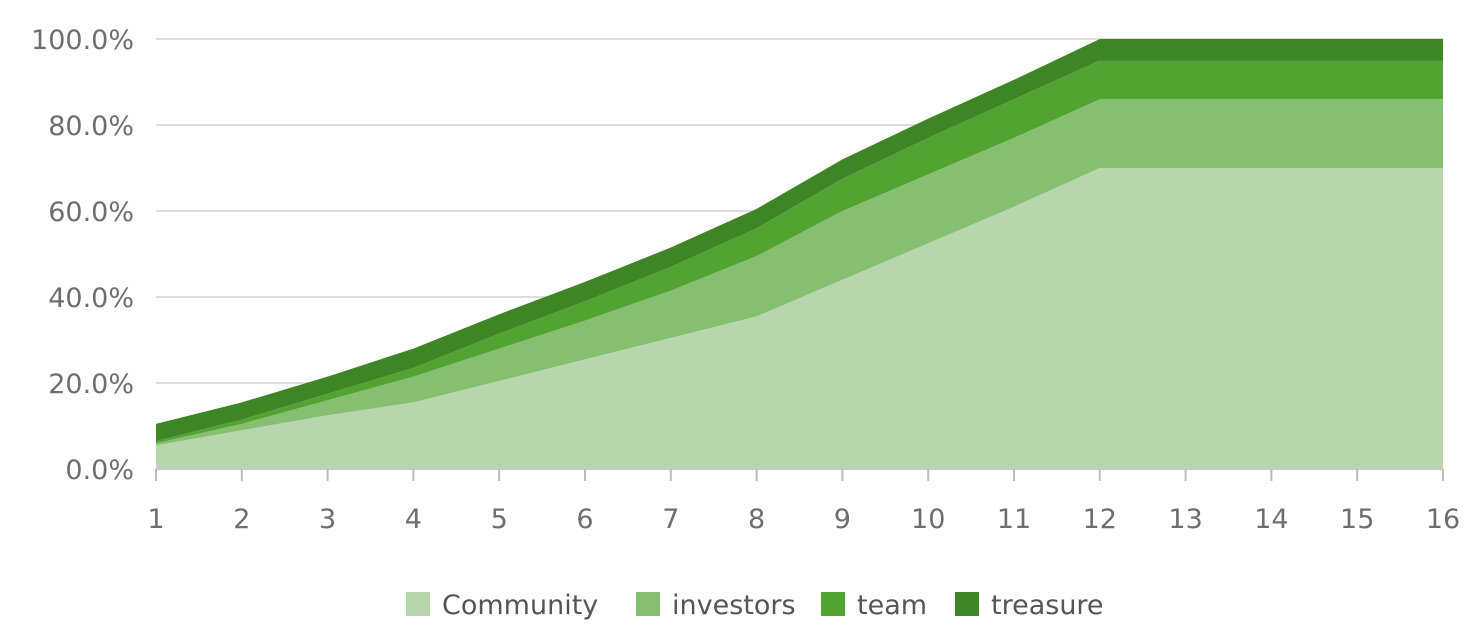 The width and height of the screenshot is (1473, 637). What do you see at coordinates (756, 519) in the screenshot?
I see `x-tick-label: 8` at bounding box center [756, 519].